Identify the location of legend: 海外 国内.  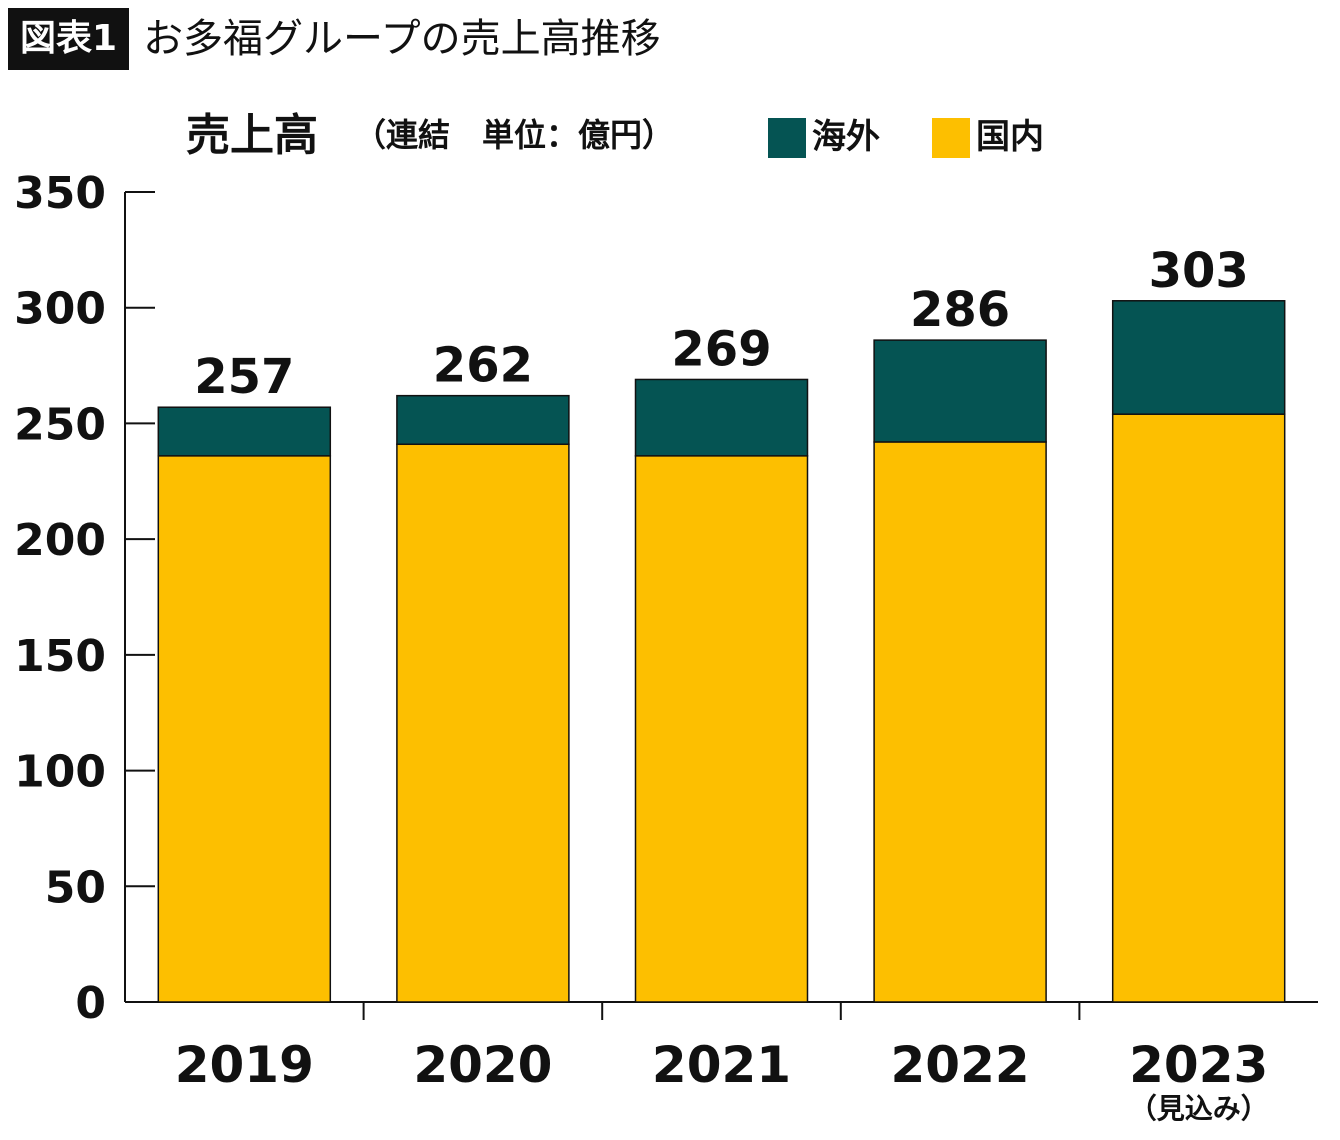
(906, 137).